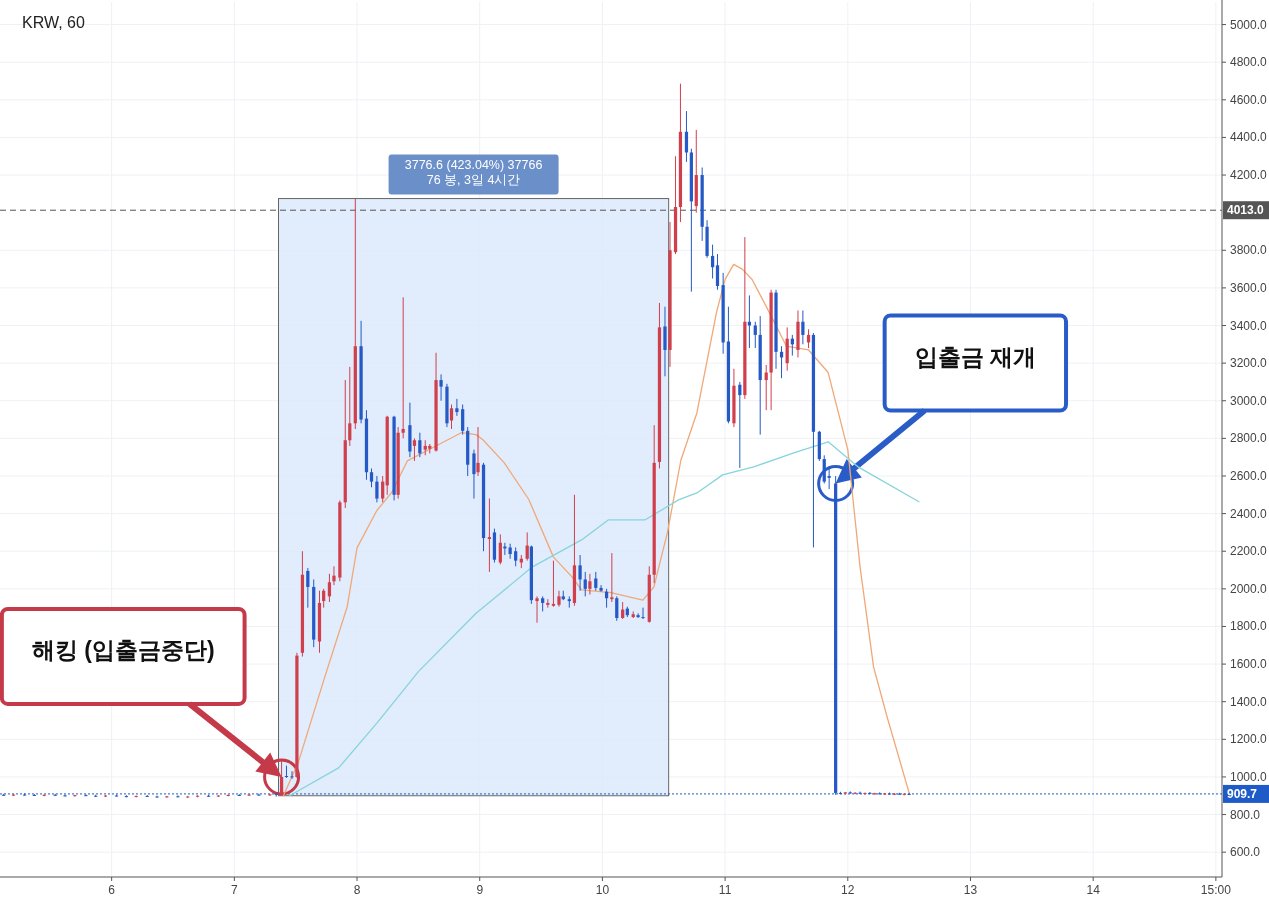 The height and width of the screenshot is (903, 1269). What do you see at coordinates (1245, 852) in the screenshot?
I see `y-tick-label: 600.0` at bounding box center [1245, 852].